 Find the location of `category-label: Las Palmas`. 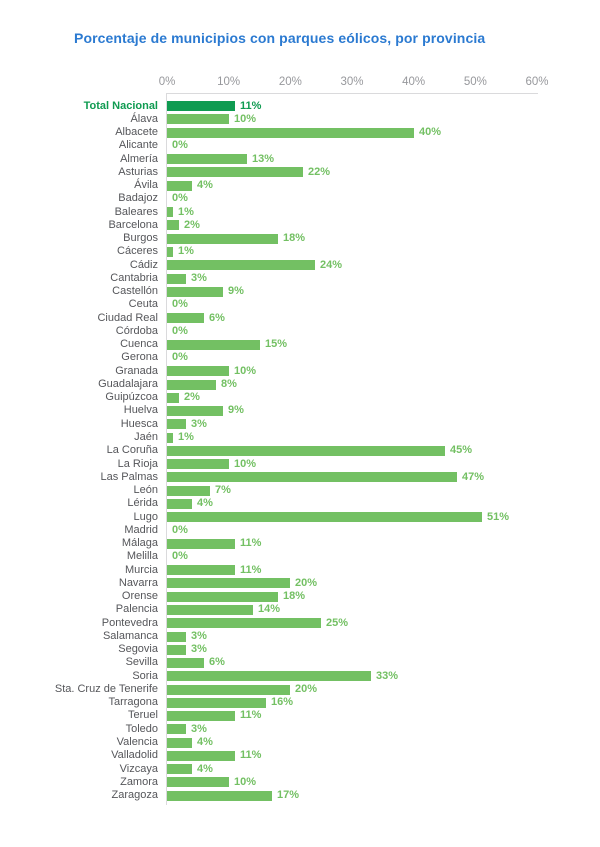

category-label: Las Palmas is located at coordinates (129, 476).